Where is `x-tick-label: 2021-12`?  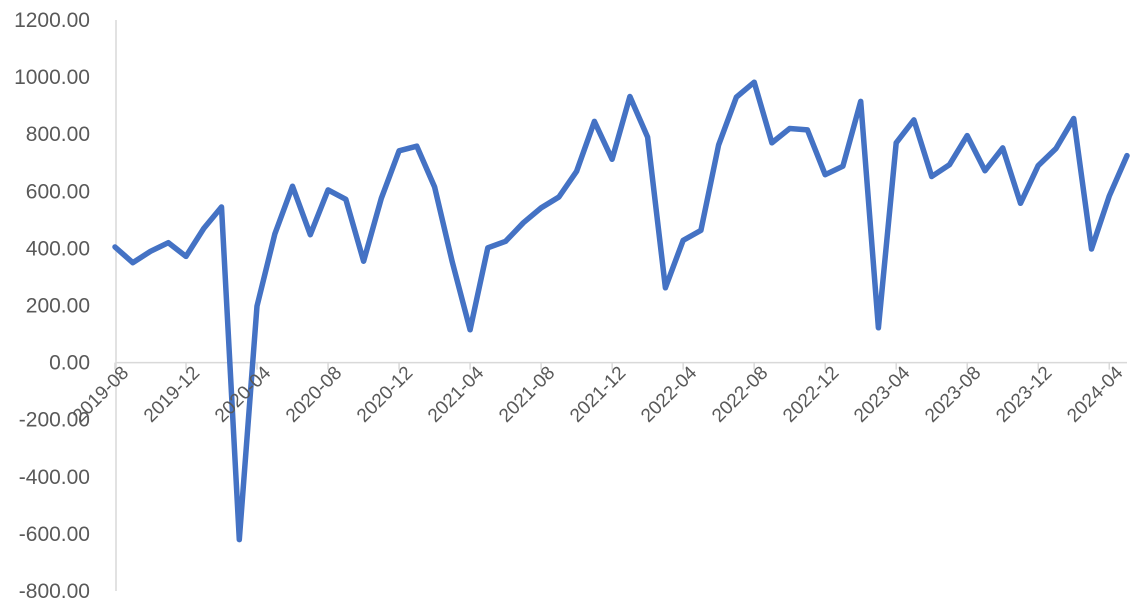 x-tick-label: 2021-12 is located at coordinates (598, 395).